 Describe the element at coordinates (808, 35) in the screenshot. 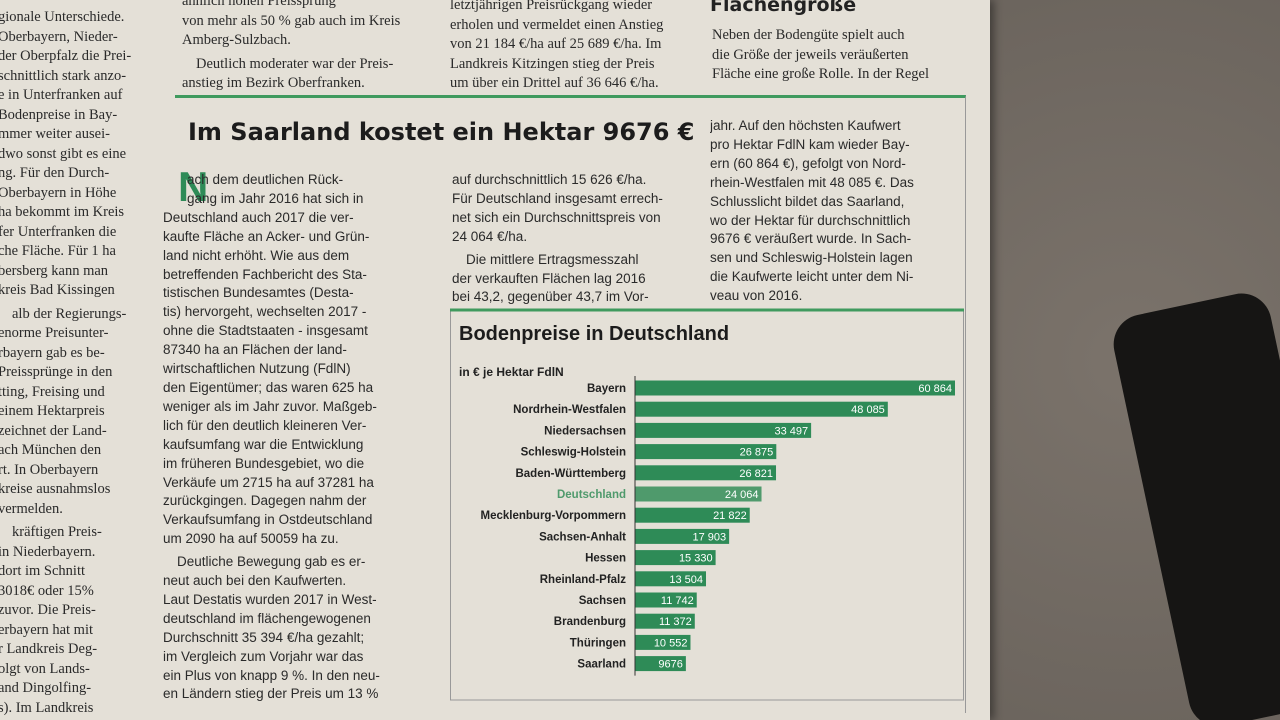

I see `text-line: Neben der Bodengüte spielt auch` at that location.